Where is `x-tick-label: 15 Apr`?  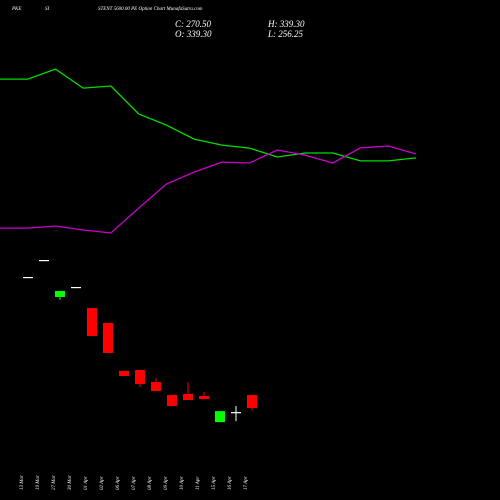
x-tick-label: 15 Apr is located at coordinates (214, 483).